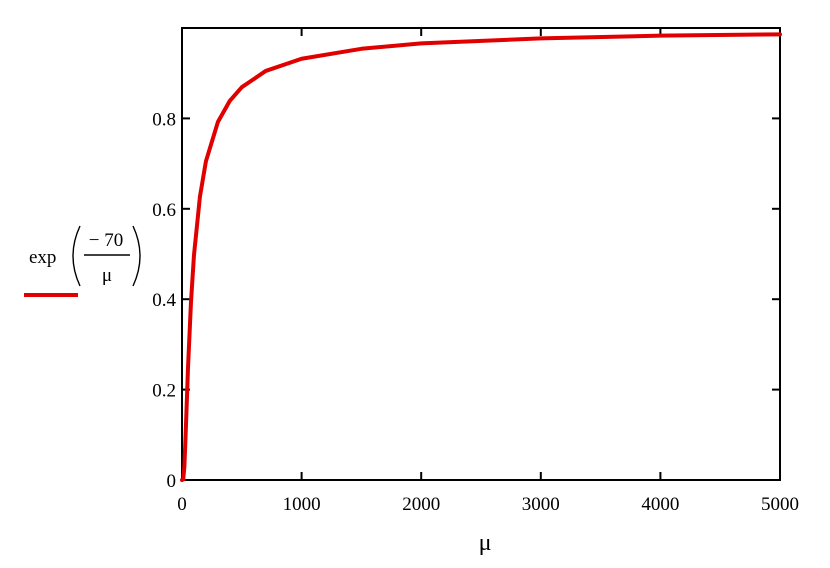  What do you see at coordinates (485, 543) in the screenshot?
I see `x-axis-label: μ` at bounding box center [485, 543].